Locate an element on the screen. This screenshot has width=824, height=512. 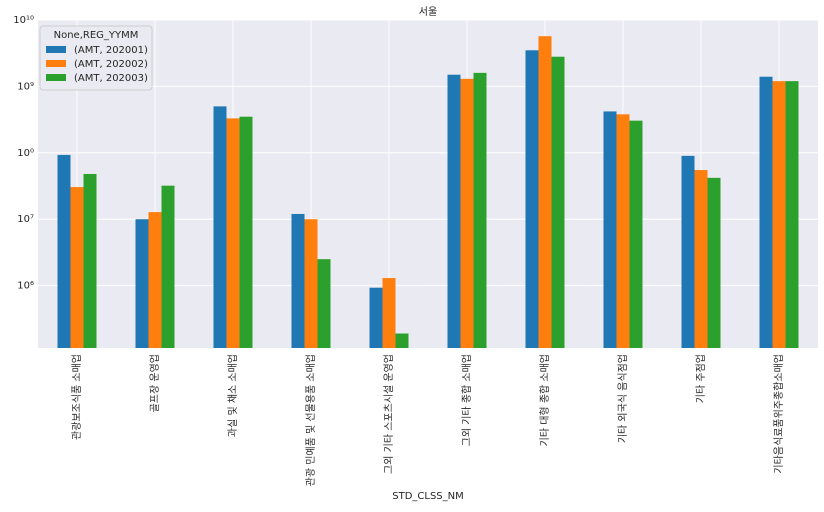
legend-label: (AMT, 202003) is located at coordinates (111, 78).